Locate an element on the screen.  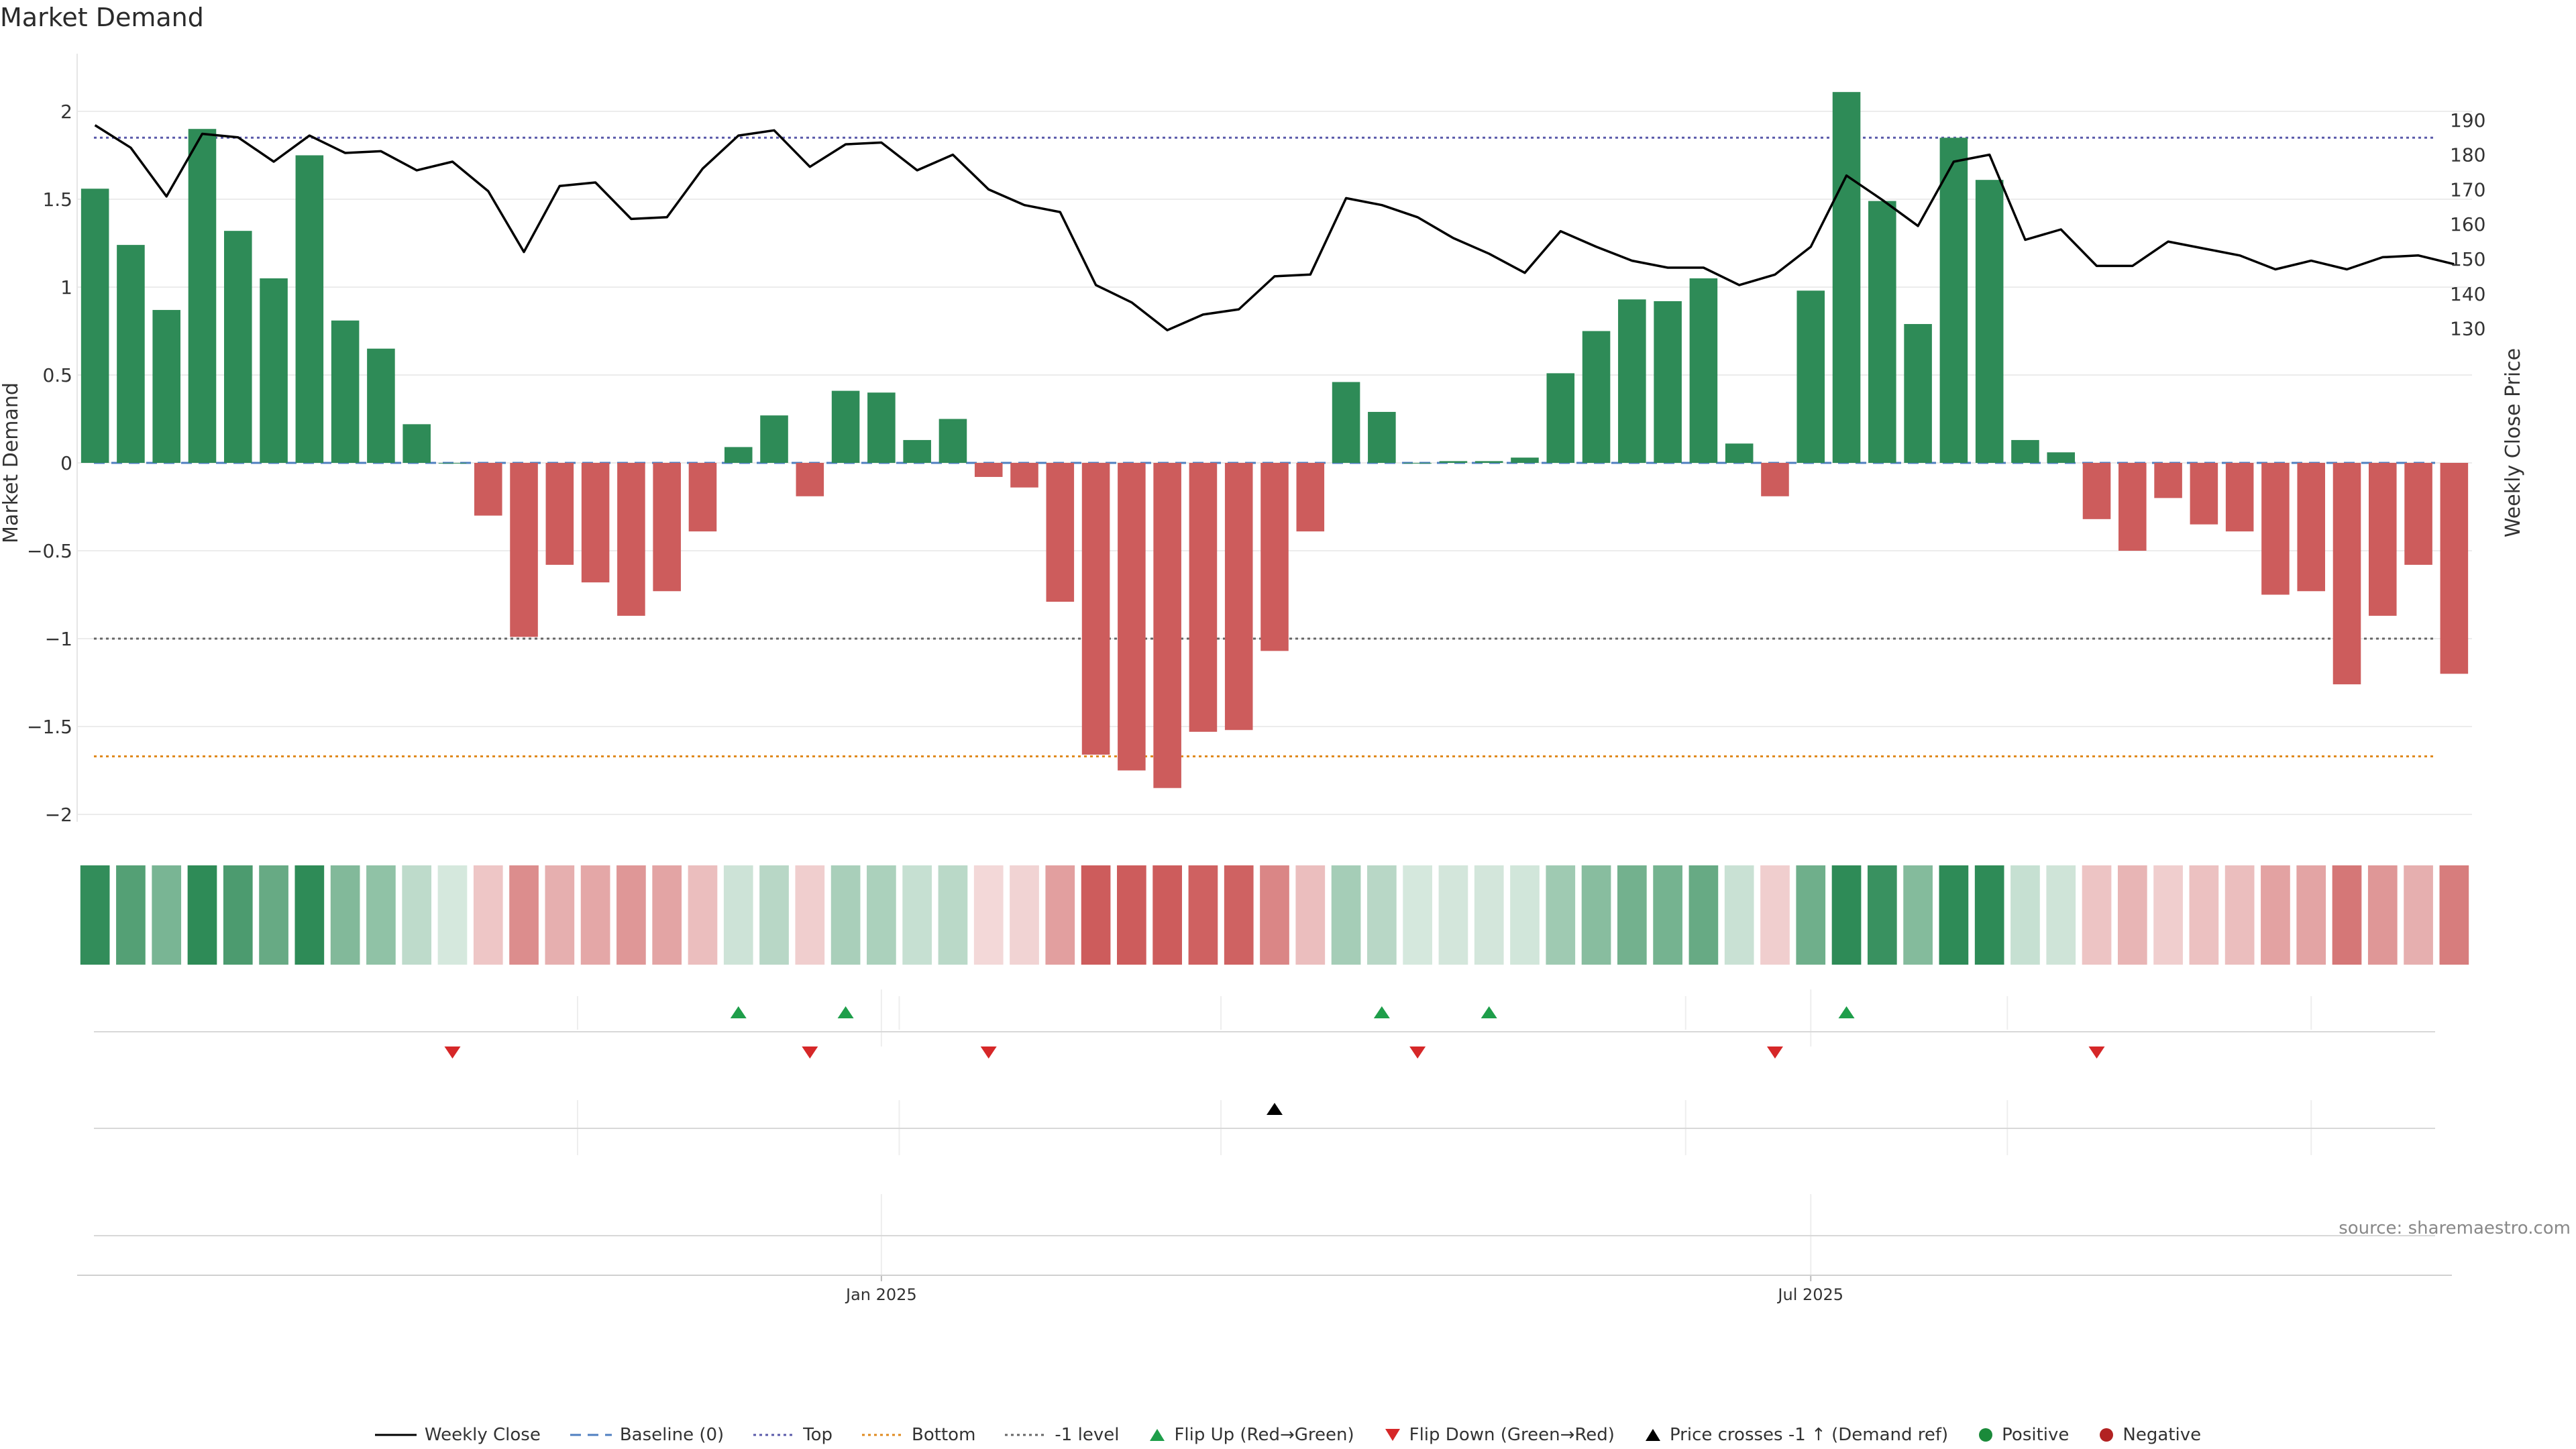
y2-axis-label: Weekly Close Price is located at coordinates (2513, 442).